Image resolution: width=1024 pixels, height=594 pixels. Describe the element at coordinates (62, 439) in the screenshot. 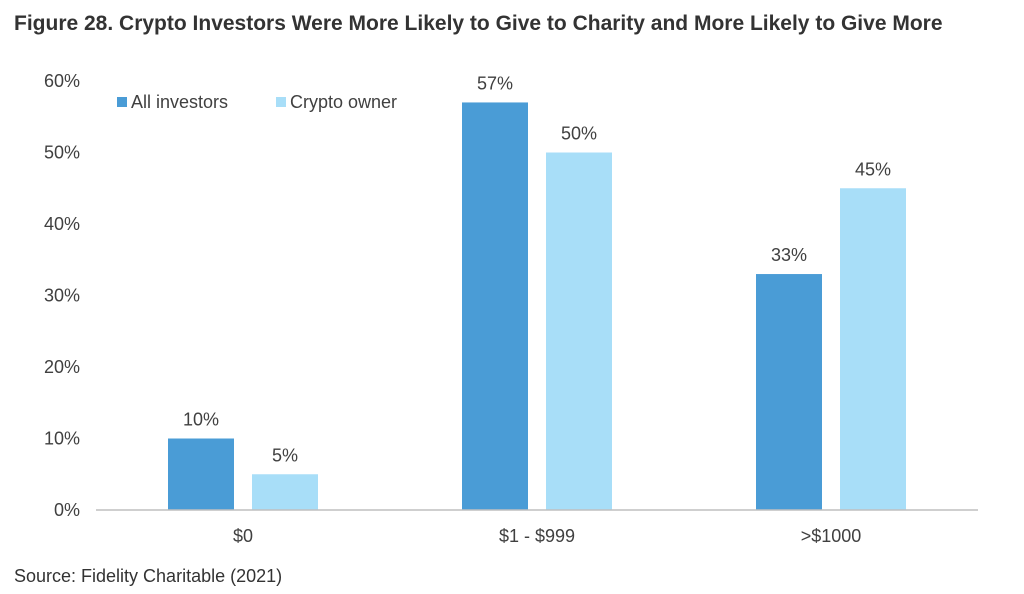

I see `y-tick-label: 10%` at that location.